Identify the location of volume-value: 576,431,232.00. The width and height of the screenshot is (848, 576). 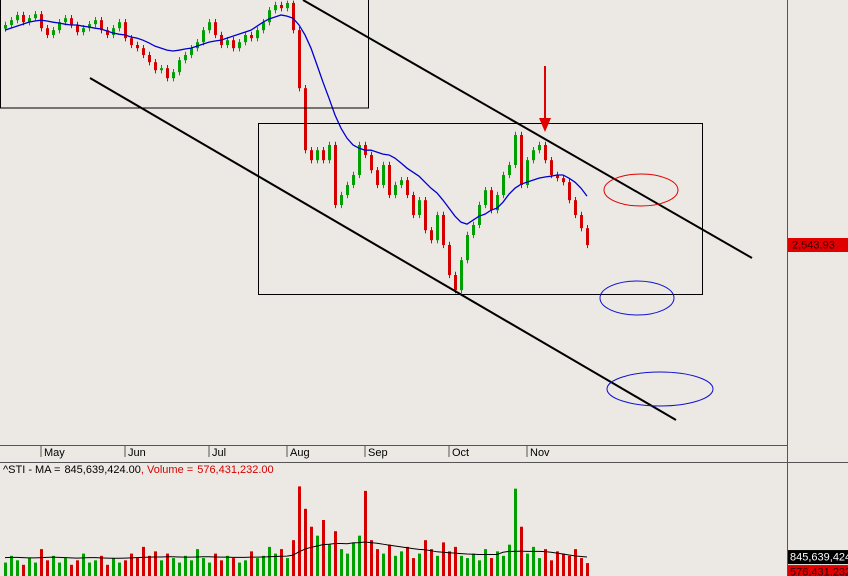
(819, 571).